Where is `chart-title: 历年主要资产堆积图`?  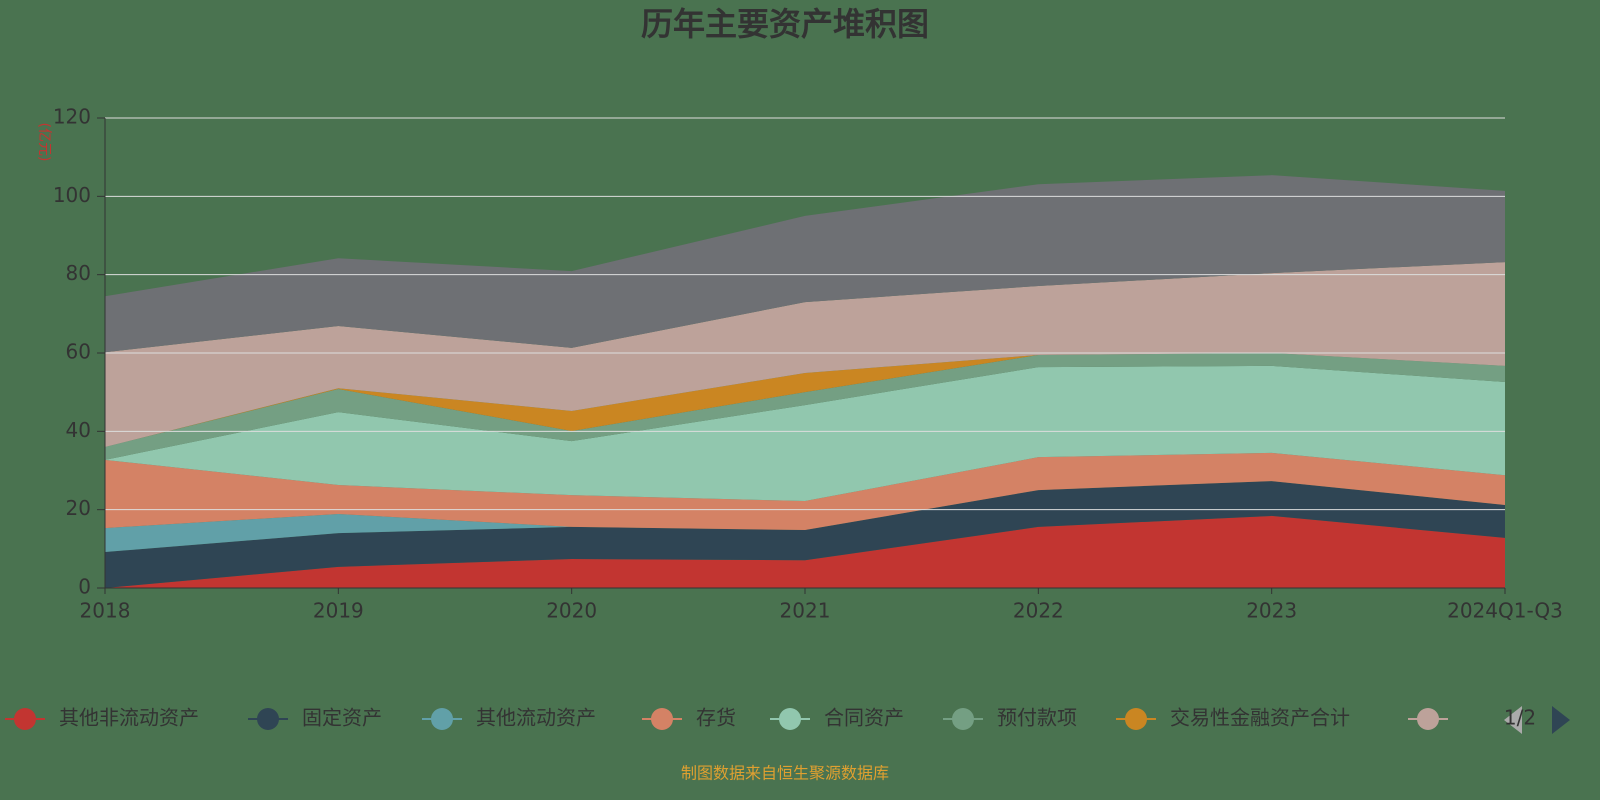 chart-title: 历年主要资产堆积图 is located at coordinates (785, 24).